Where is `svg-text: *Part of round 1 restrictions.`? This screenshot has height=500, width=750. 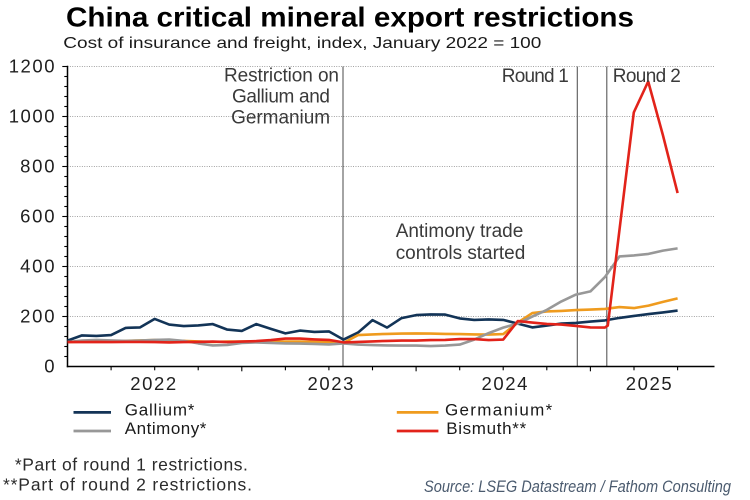 svg-text: *Part of round 1 restrictions. is located at coordinates (131, 465).